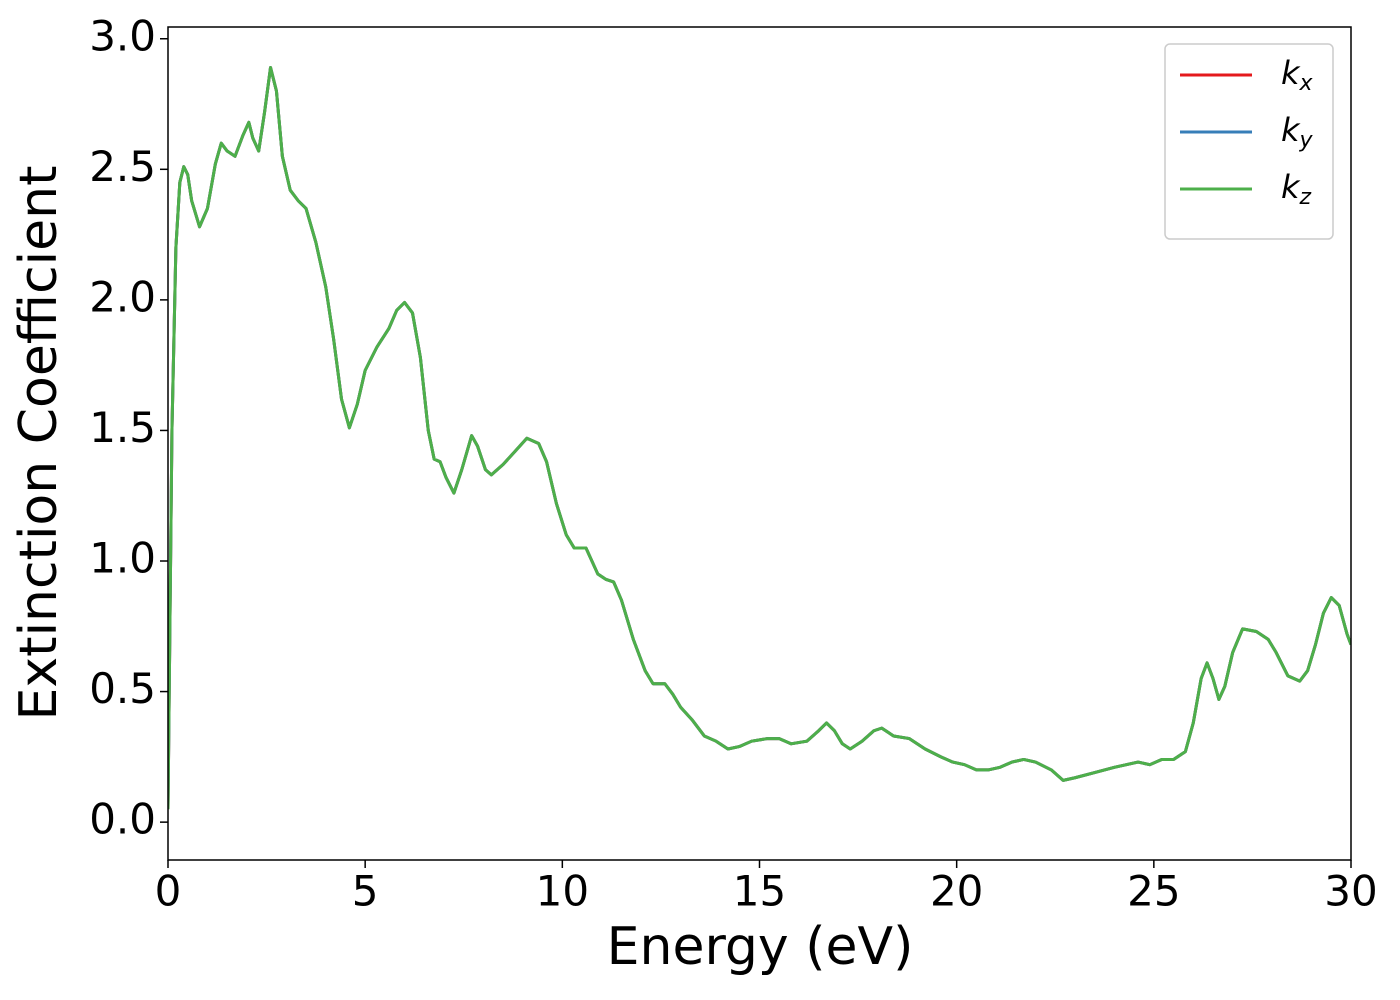 This screenshot has width=1400, height=1000. Describe the element at coordinates (1297, 75) in the screenshot. I see `legend-label: kx` at that location.